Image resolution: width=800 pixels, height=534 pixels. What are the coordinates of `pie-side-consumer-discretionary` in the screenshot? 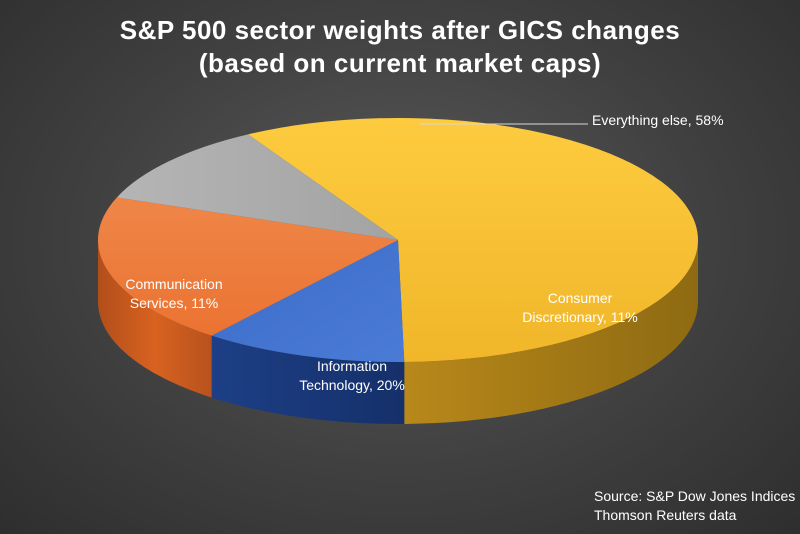 It's located at (308, 379).